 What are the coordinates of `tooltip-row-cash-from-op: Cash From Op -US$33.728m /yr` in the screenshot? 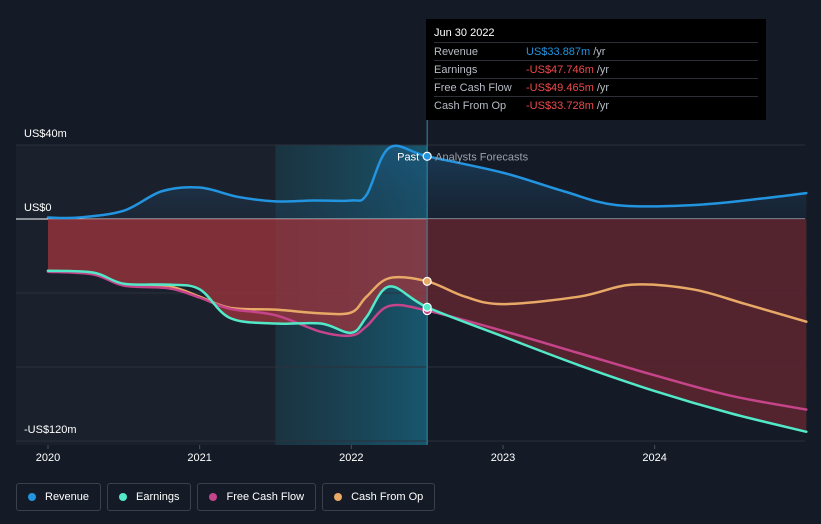 It's located at (596, 105).